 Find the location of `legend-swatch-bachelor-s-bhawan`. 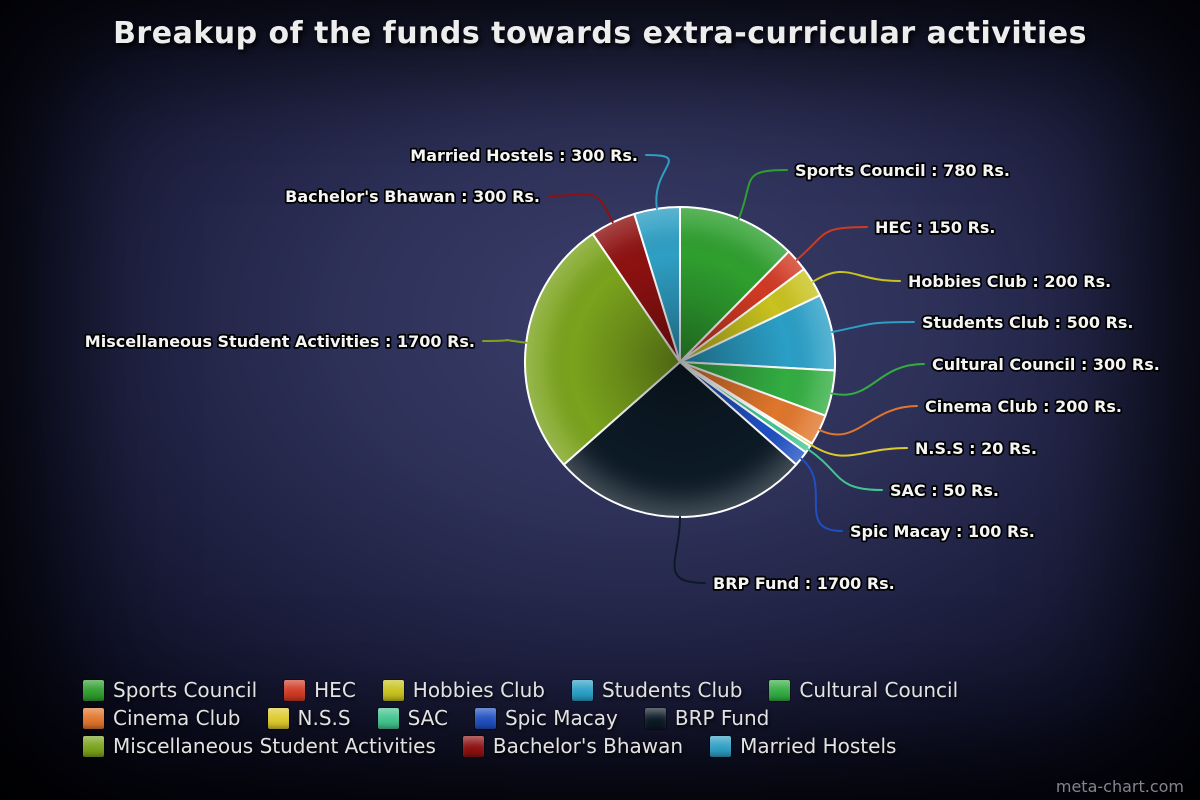

legend-swatch-bachelor-s-bhawan is located at coordinates (473, 746).